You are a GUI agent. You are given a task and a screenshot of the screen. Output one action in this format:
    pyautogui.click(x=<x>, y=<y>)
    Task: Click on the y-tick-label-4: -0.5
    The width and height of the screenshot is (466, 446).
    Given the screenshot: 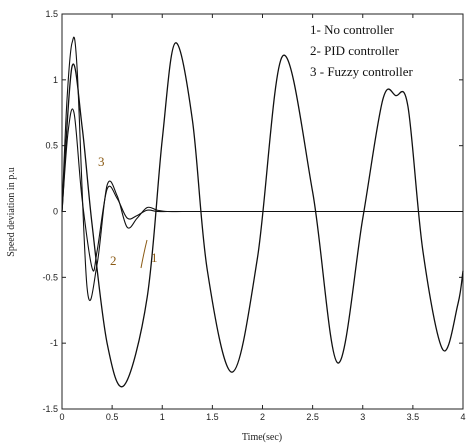 What is the action you would take?
    pyautogui.click(x=50, y=277)
    